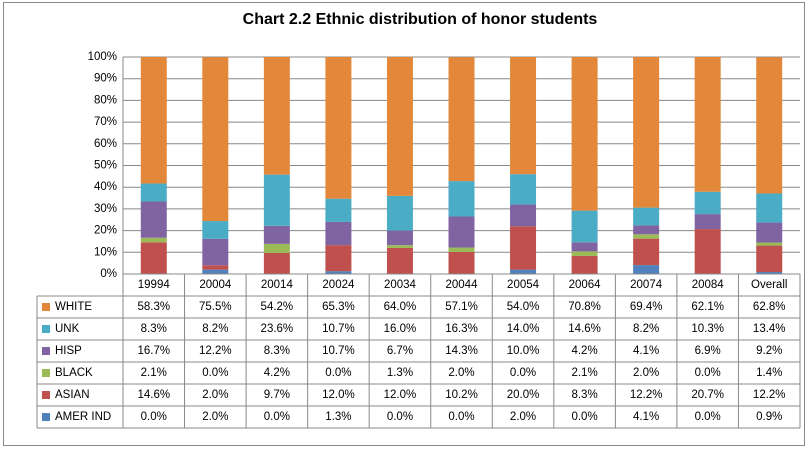 The image size is (809, 449). What do you see at coordinates (461, 351) in the screenshot?
I see `data-label: 14.3%` at bounding box center [461, 351].